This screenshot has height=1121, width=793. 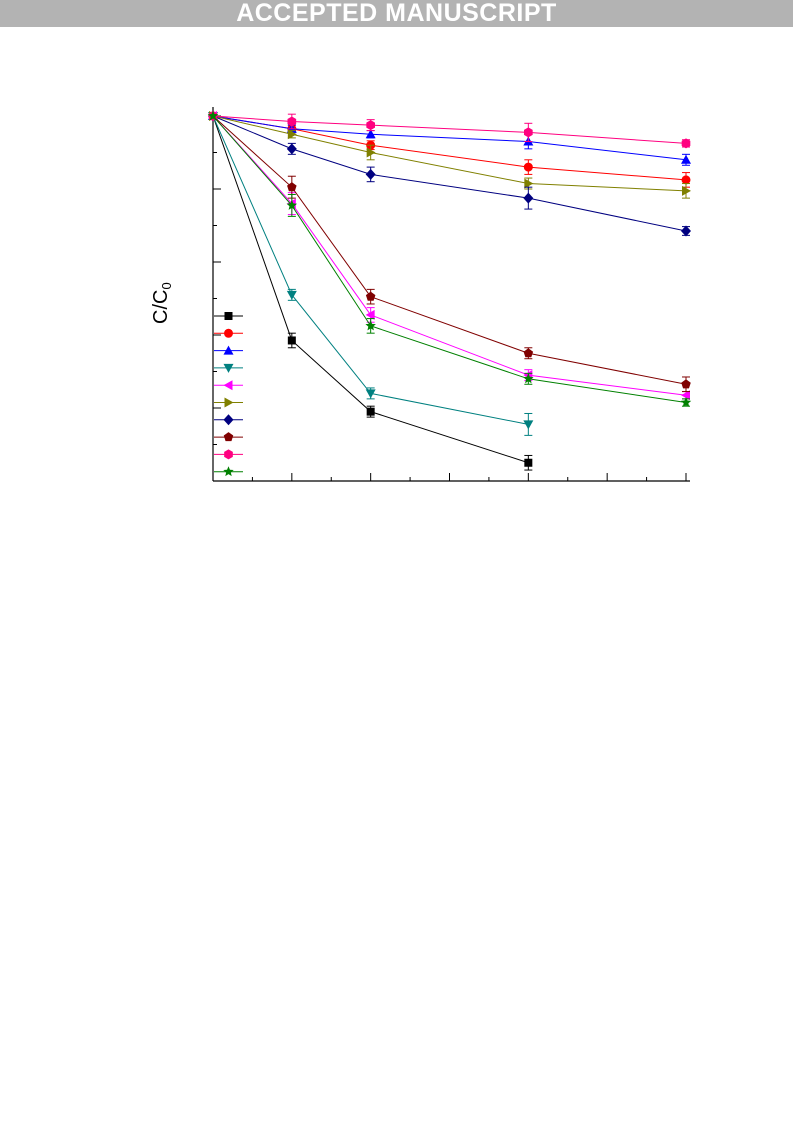 What do you see at coordinates (161, 306) in the screenshot?
I see `y-axis-label-main: C/C` at bounding box center [161, 306].